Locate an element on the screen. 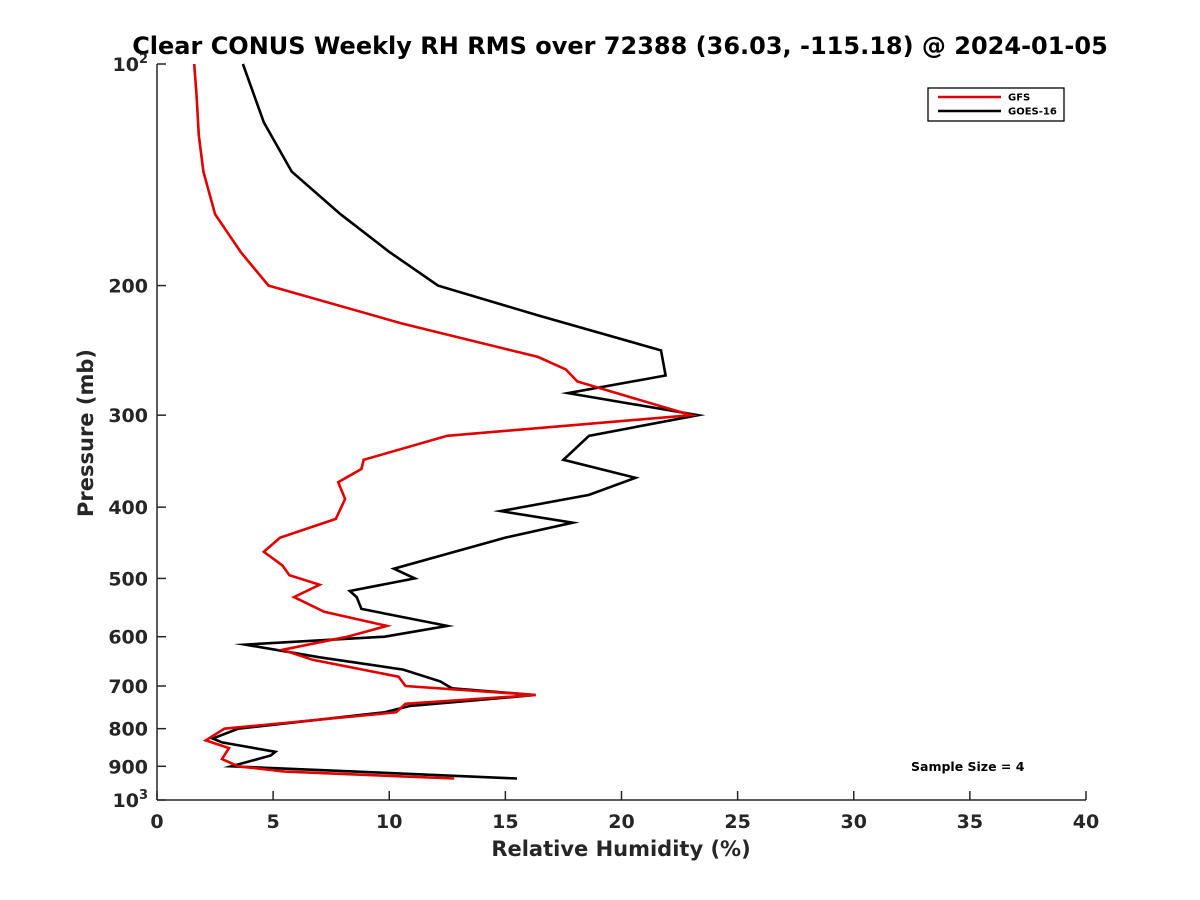 Image resolution: width=1200 pixels, height=900 pixels. x-tick-label: 30 is located at coordinates (854, 822).